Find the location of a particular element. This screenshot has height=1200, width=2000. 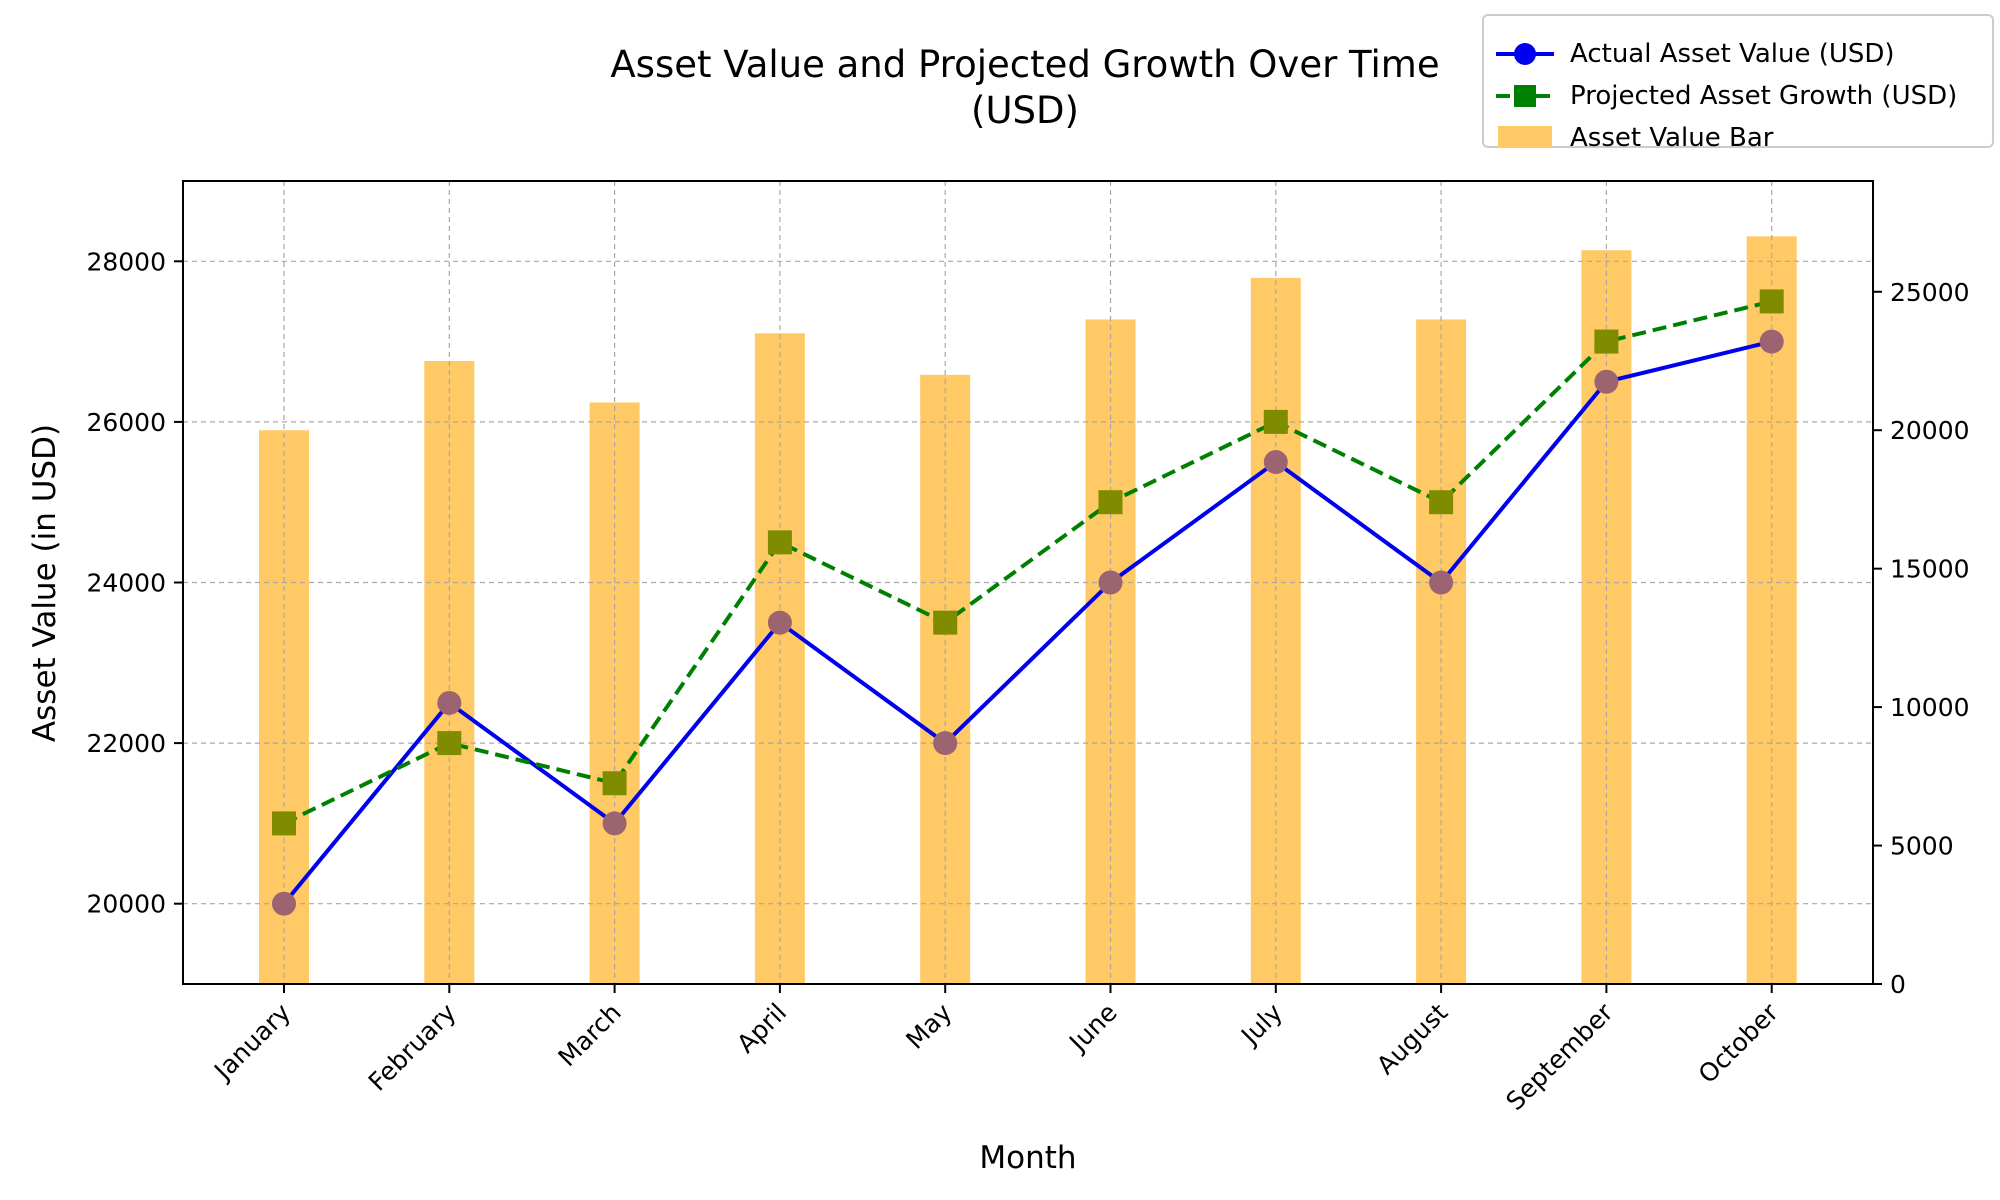

legend-swatch-bar is located at coordinates (1525, 137).